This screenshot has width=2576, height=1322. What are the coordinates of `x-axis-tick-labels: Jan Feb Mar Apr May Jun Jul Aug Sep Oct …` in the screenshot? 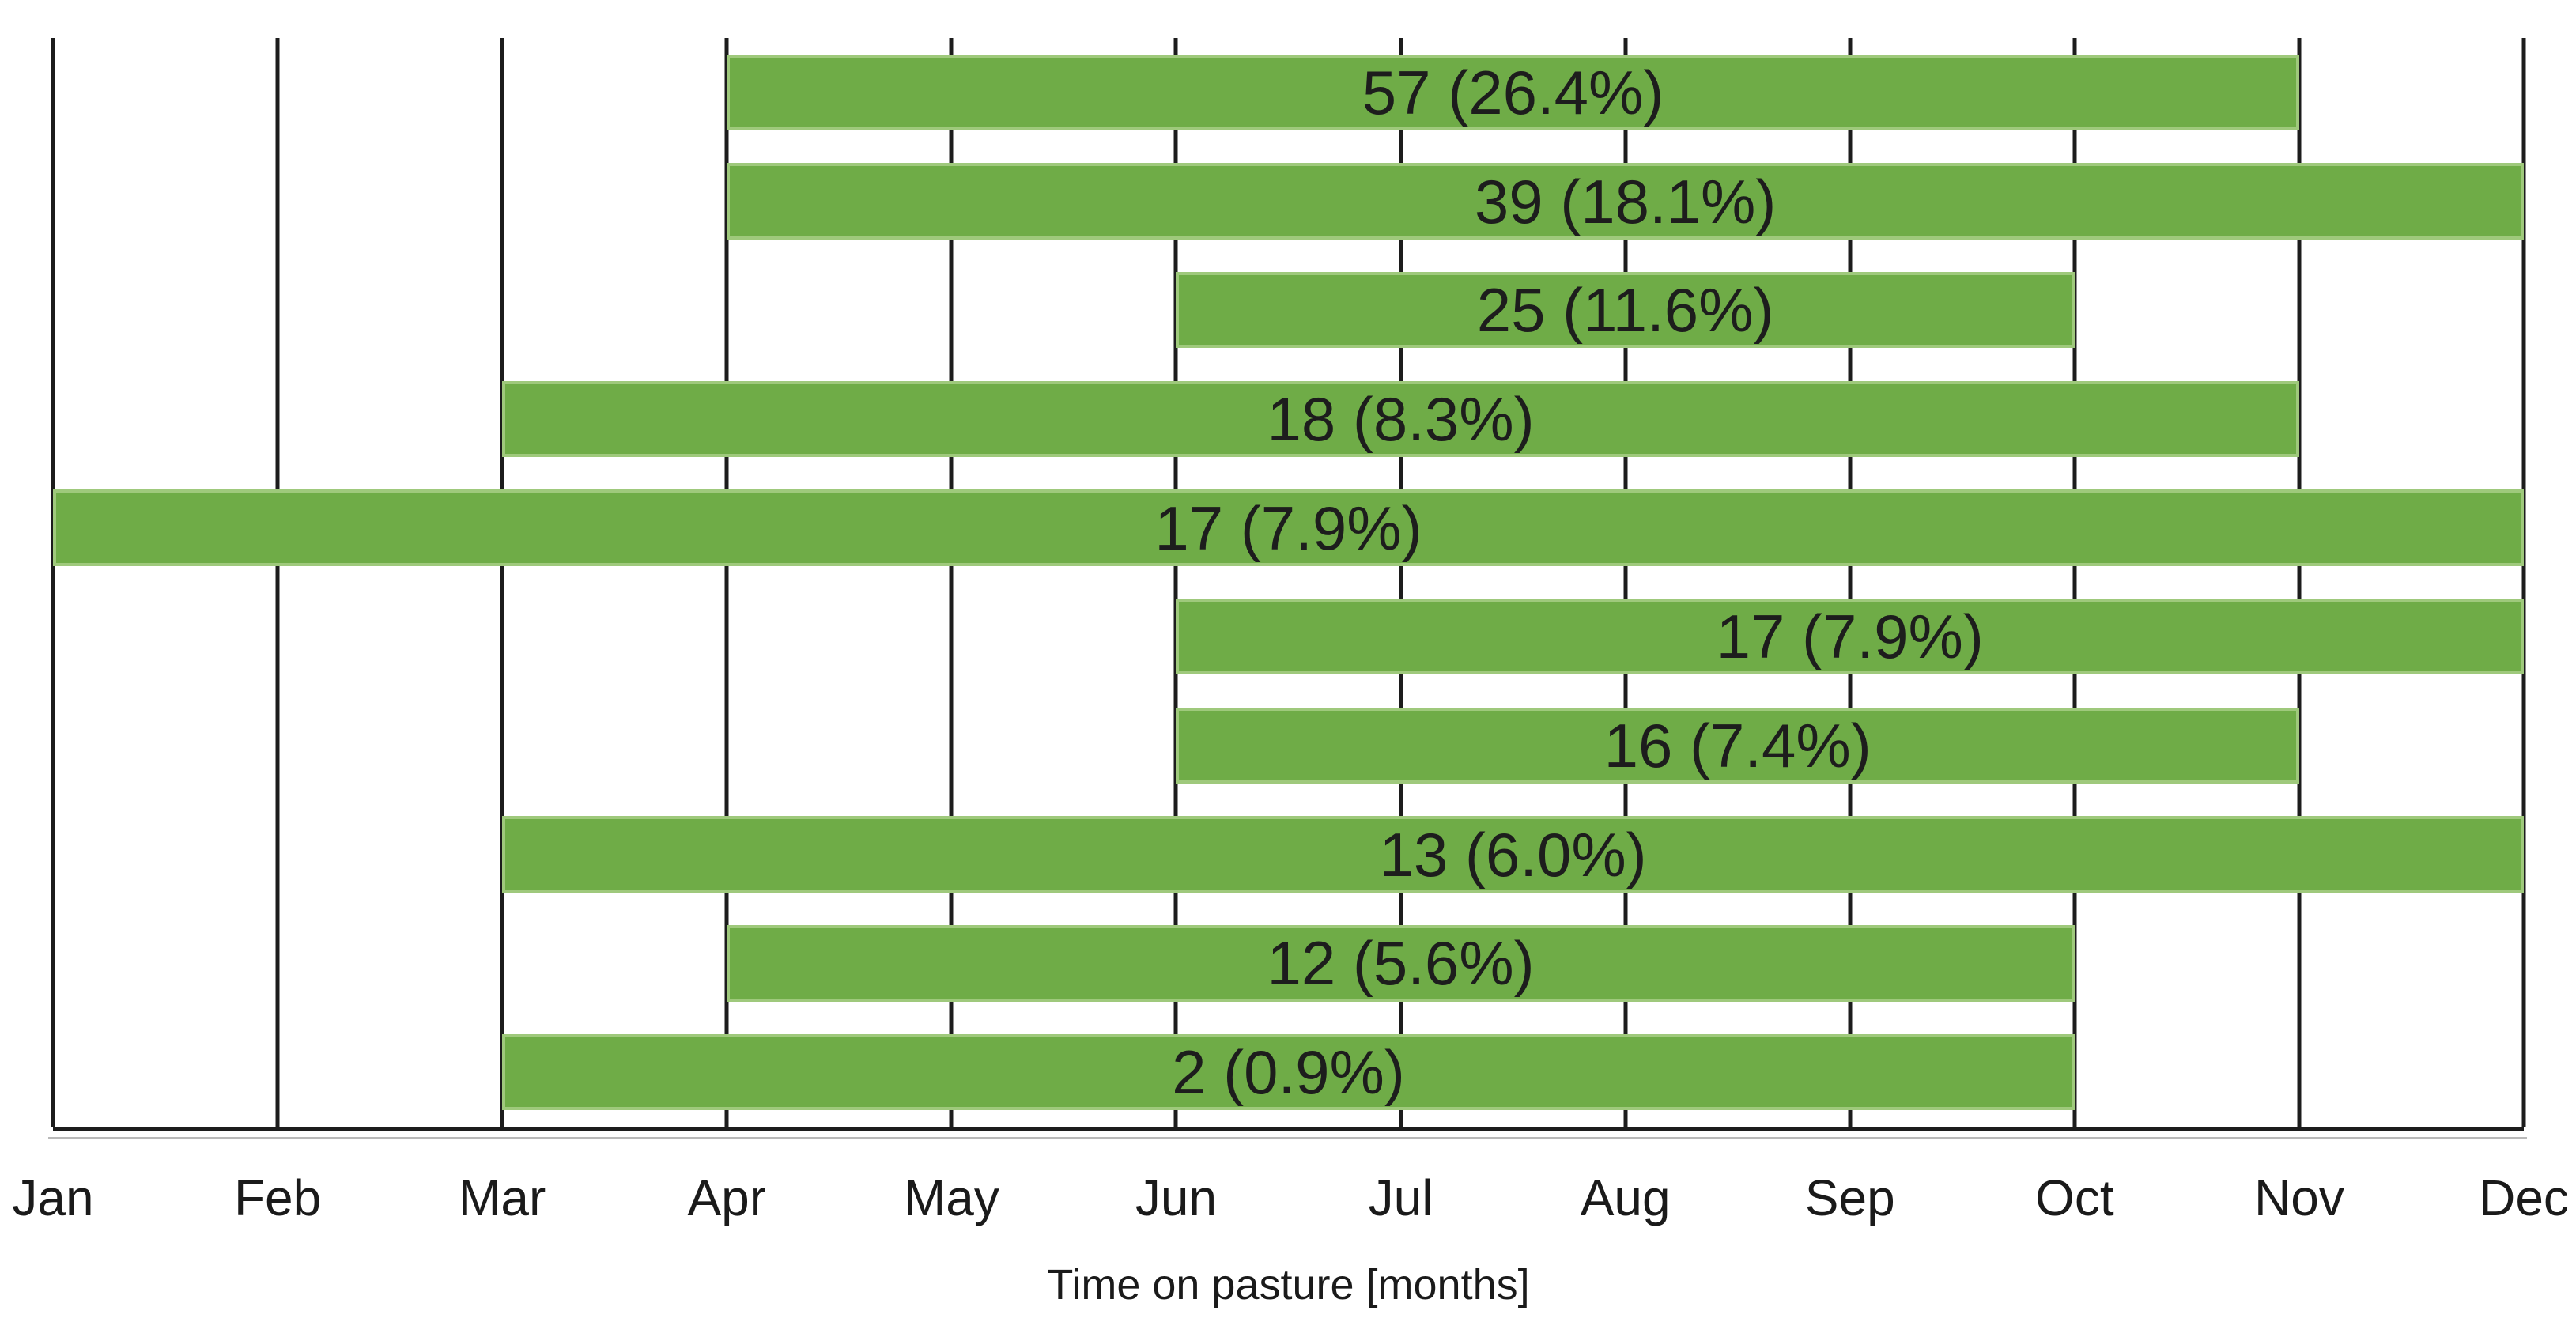 It's located at (1290, 1201).